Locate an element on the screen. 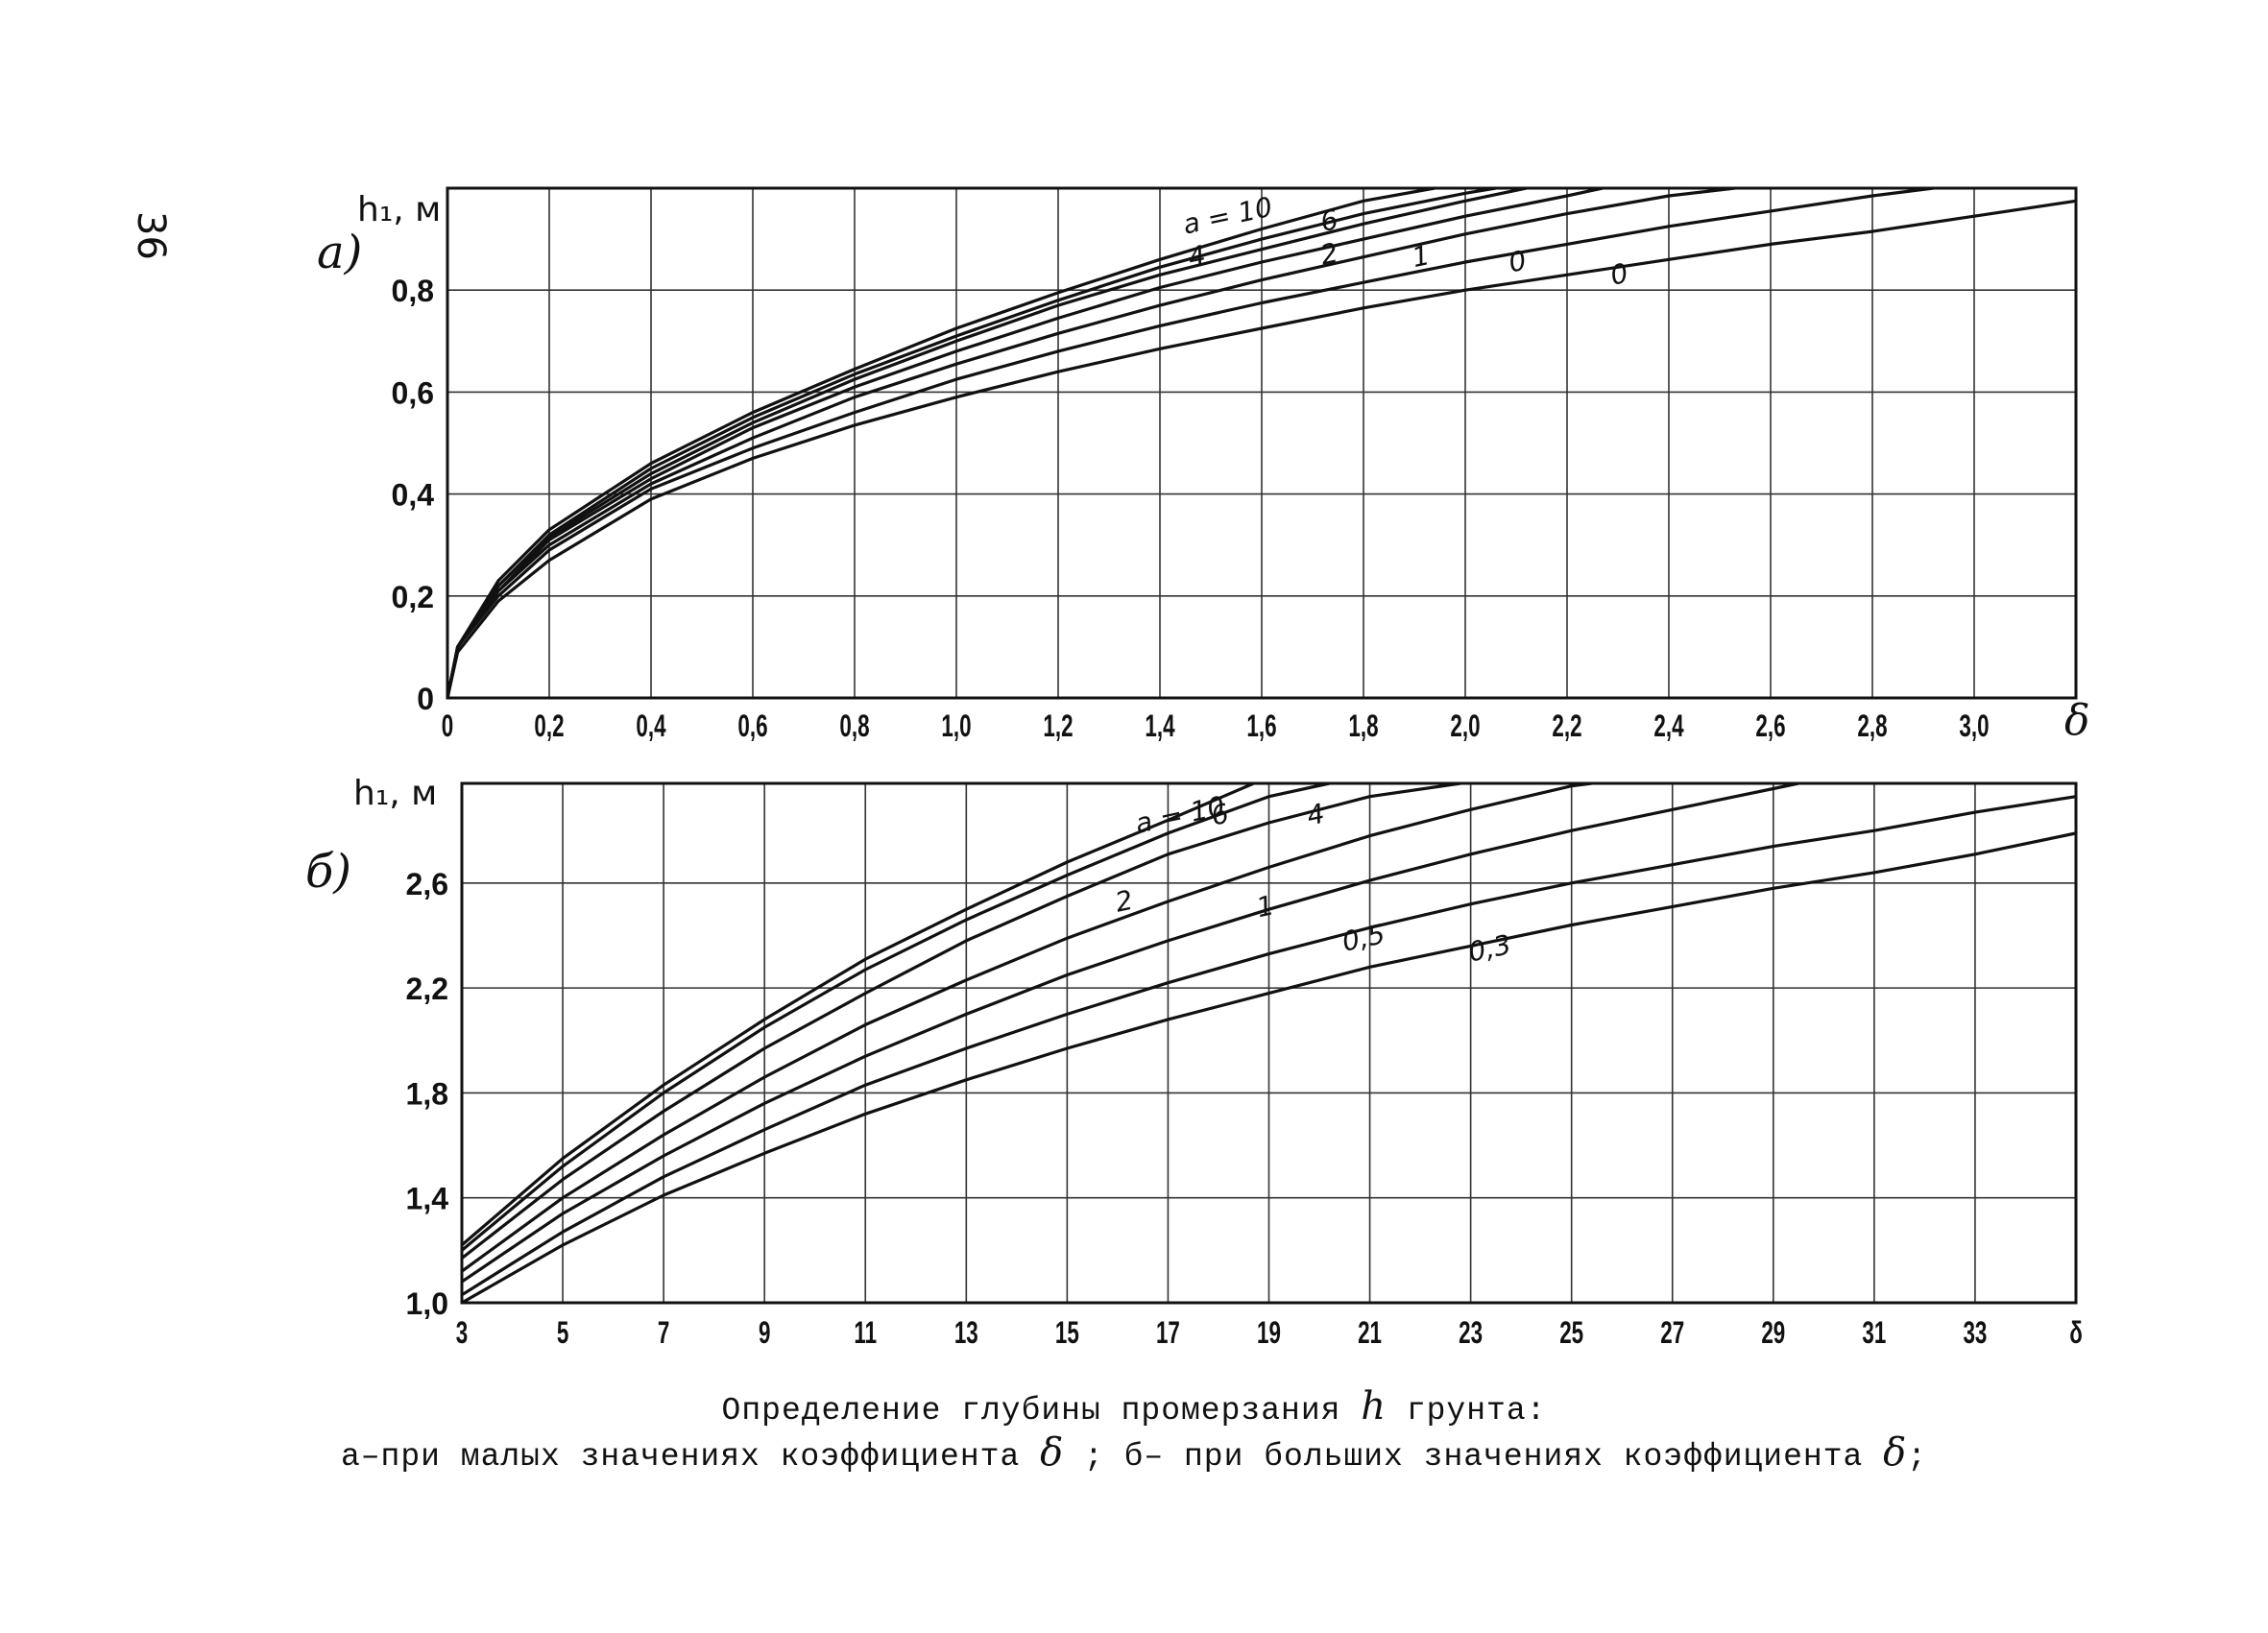 This screenshot has height=1633, width=2268. caption-h-symbol: h is located at coordinates (1374, 1407).